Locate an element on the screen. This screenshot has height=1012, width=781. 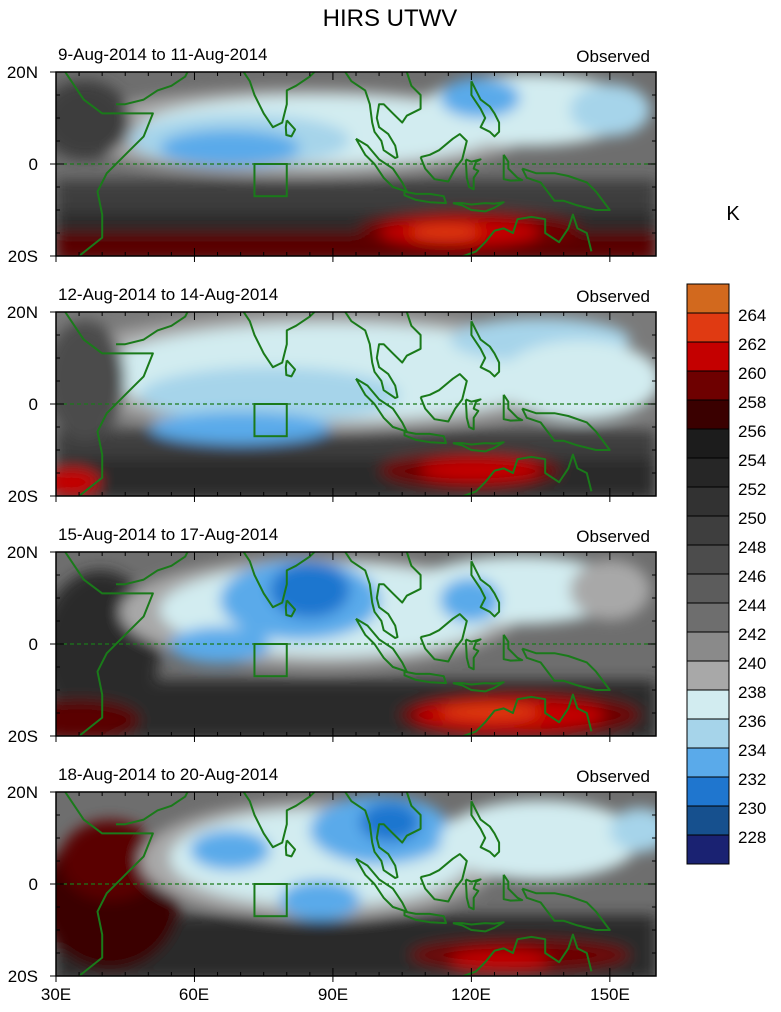
unit-label: K is located at coordinates (733, 214).